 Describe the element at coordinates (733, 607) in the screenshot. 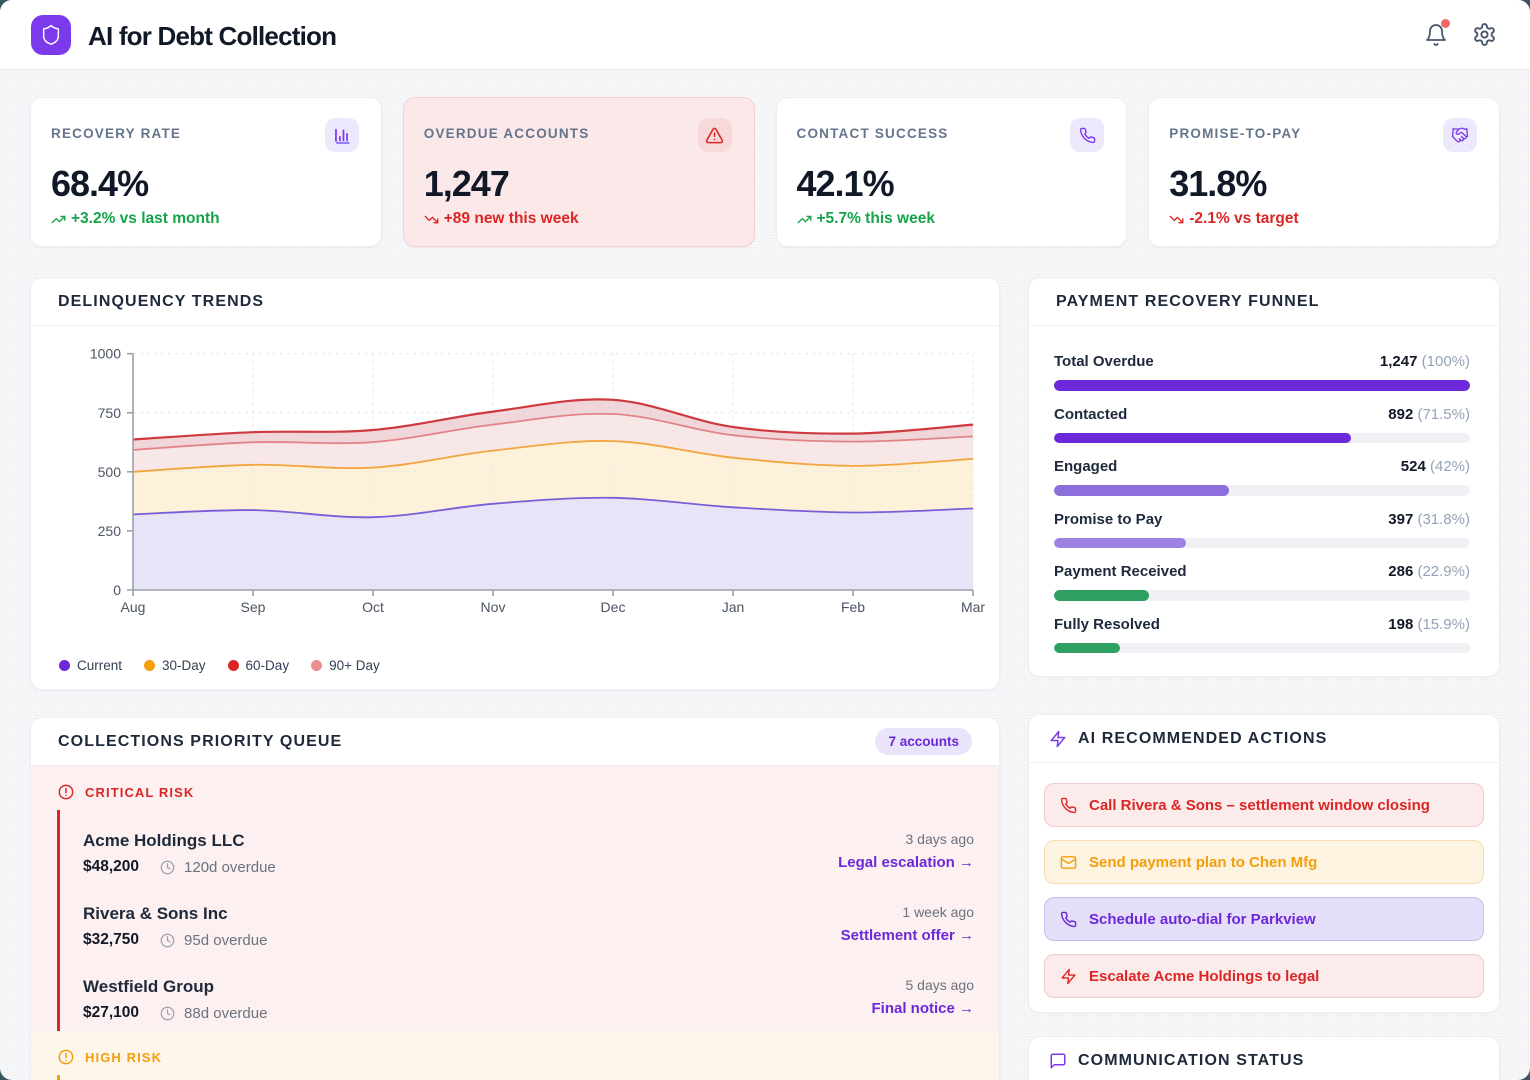

I see `svg-text: Jan` at that location.